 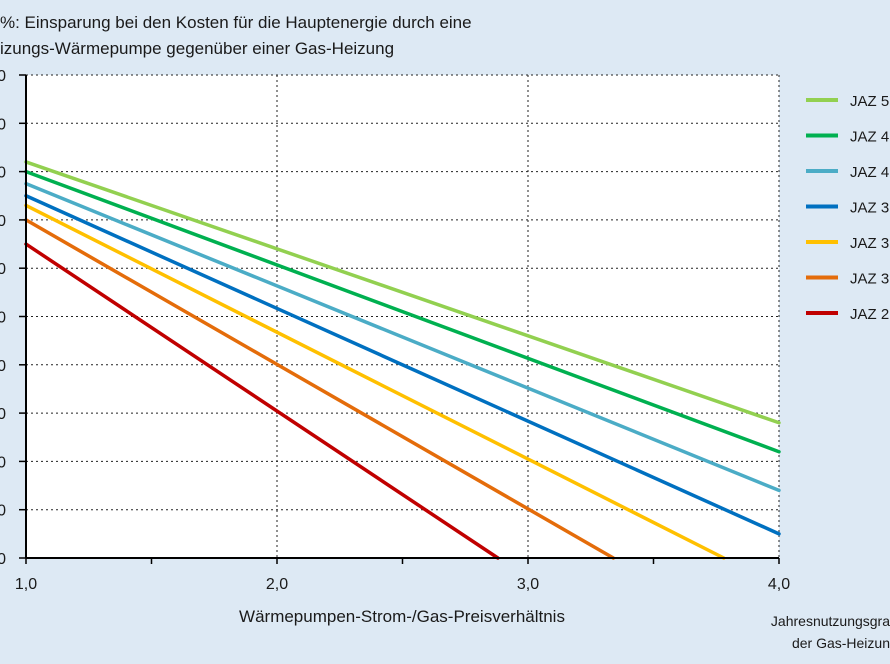 I want to click on legend-label-2: JAZ 4, so click(x=869, y=172).